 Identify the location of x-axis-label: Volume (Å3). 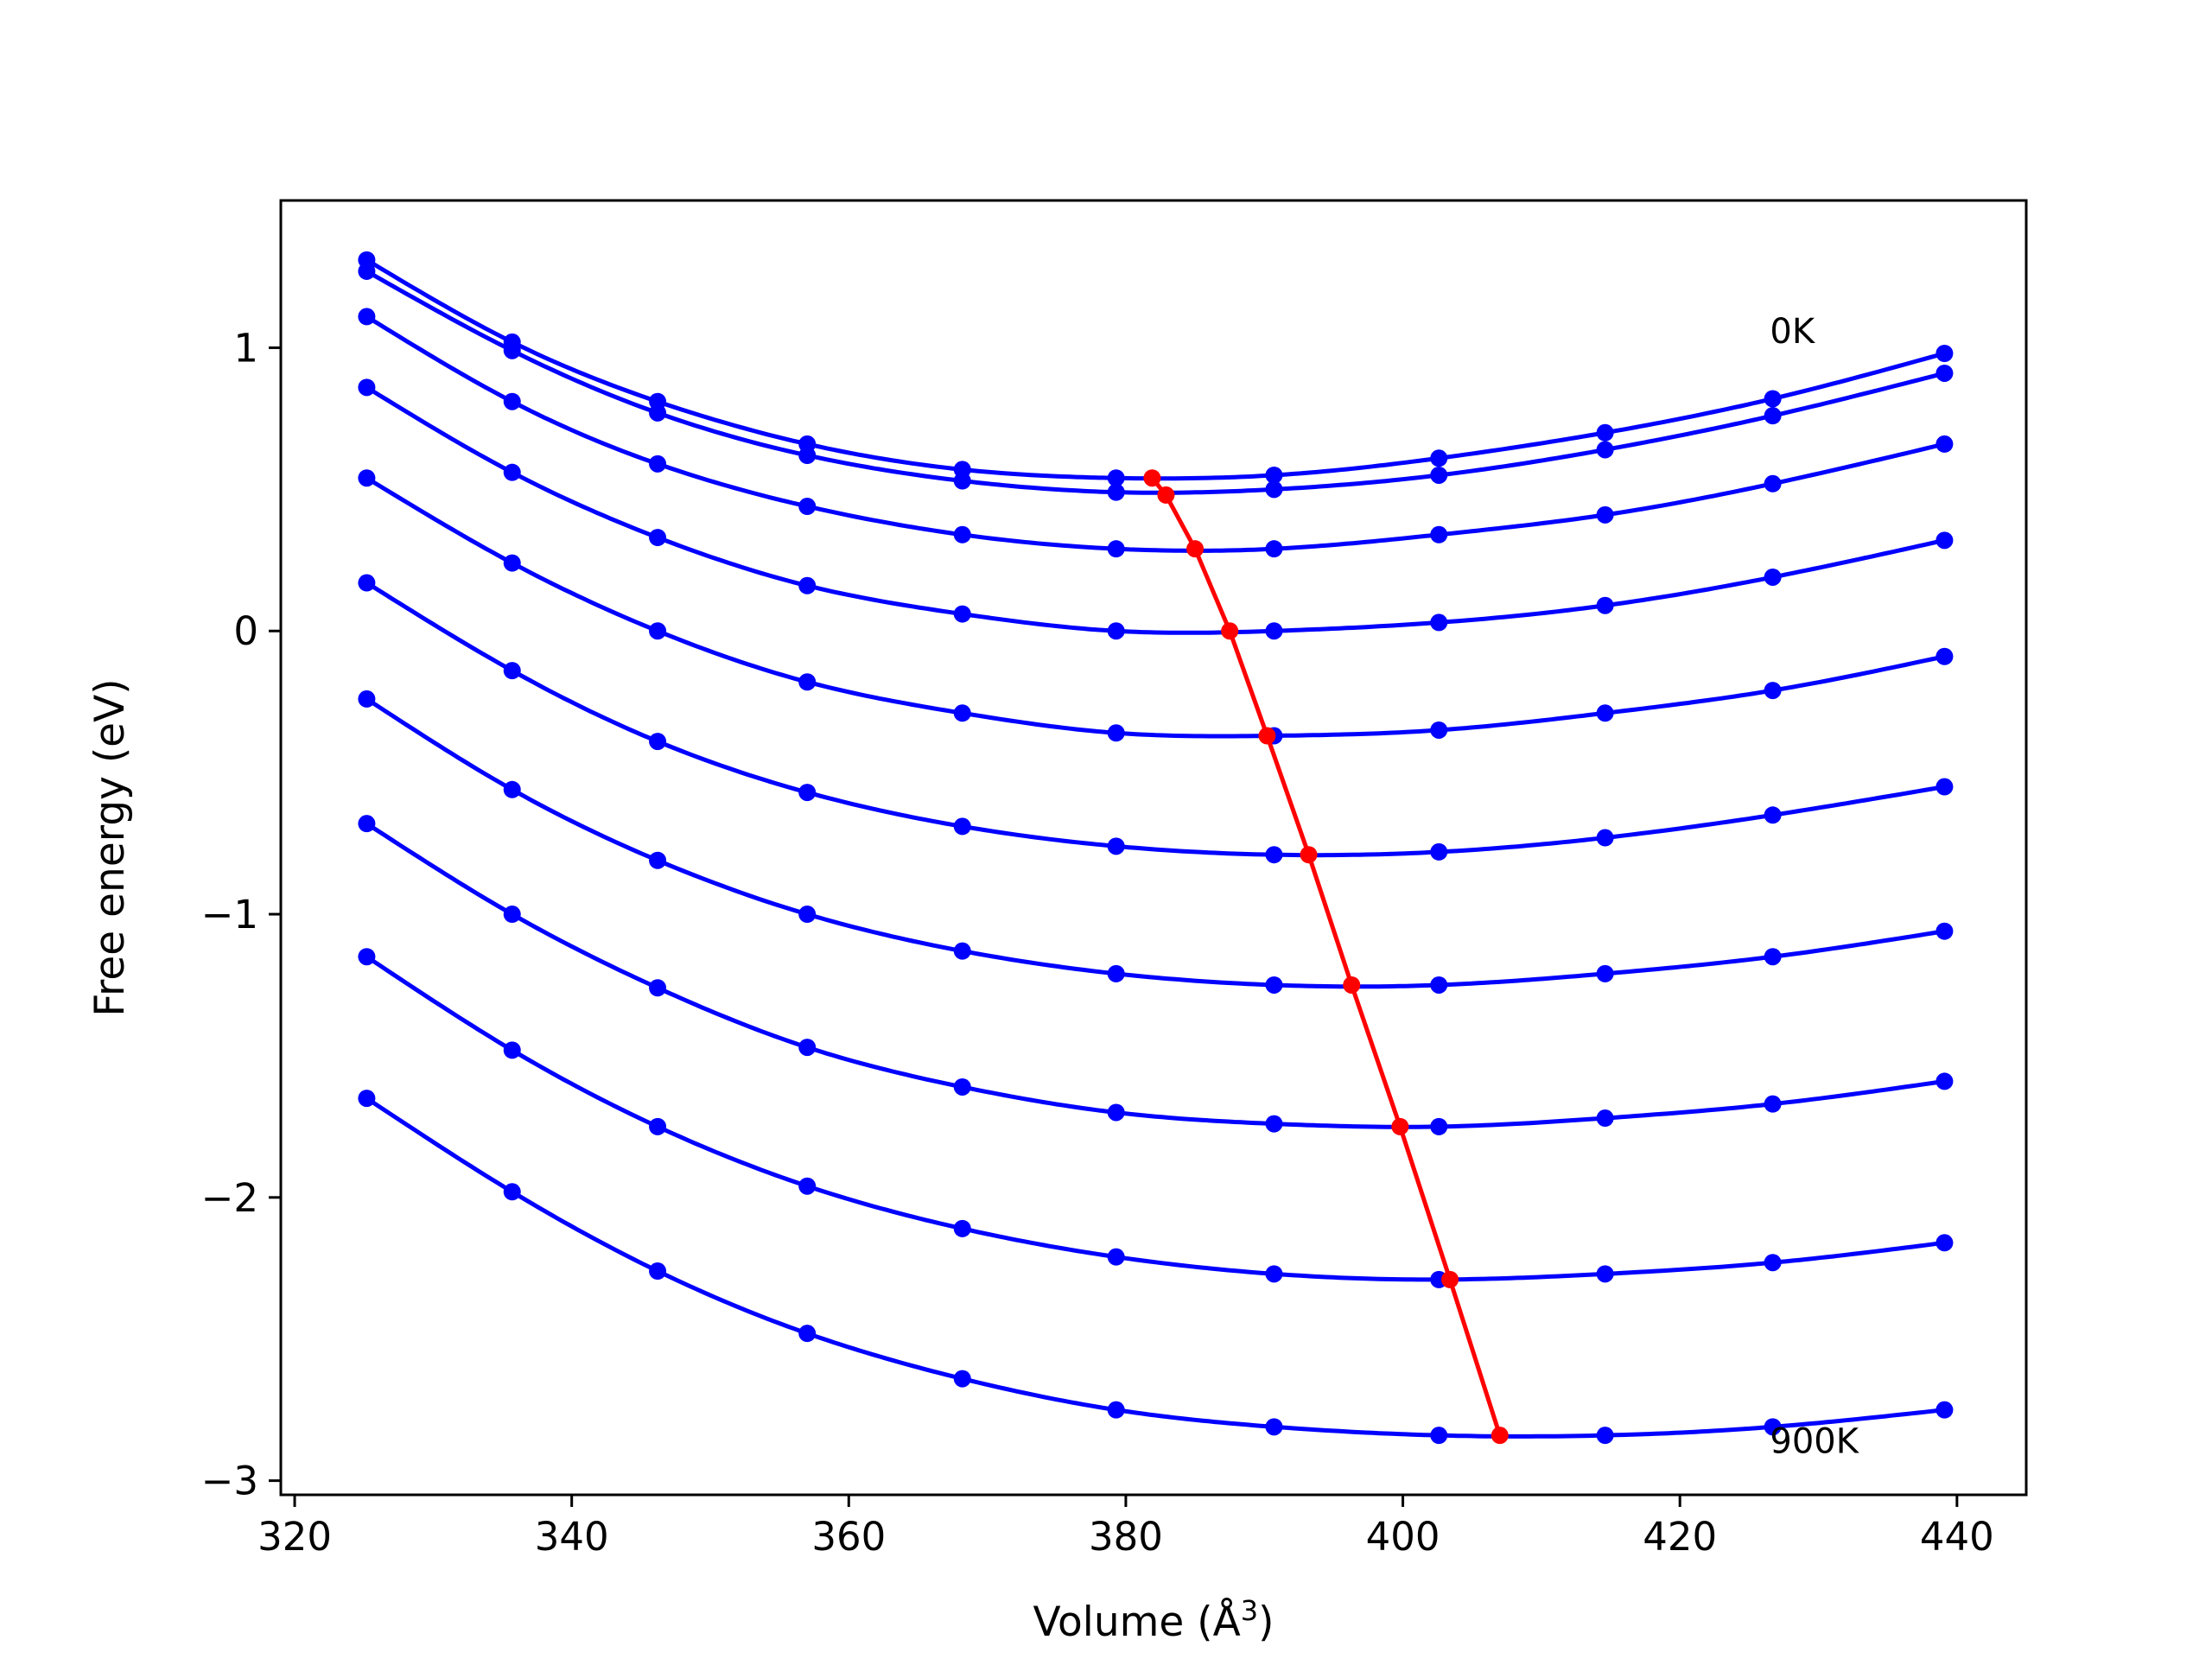
(1153, 1620).